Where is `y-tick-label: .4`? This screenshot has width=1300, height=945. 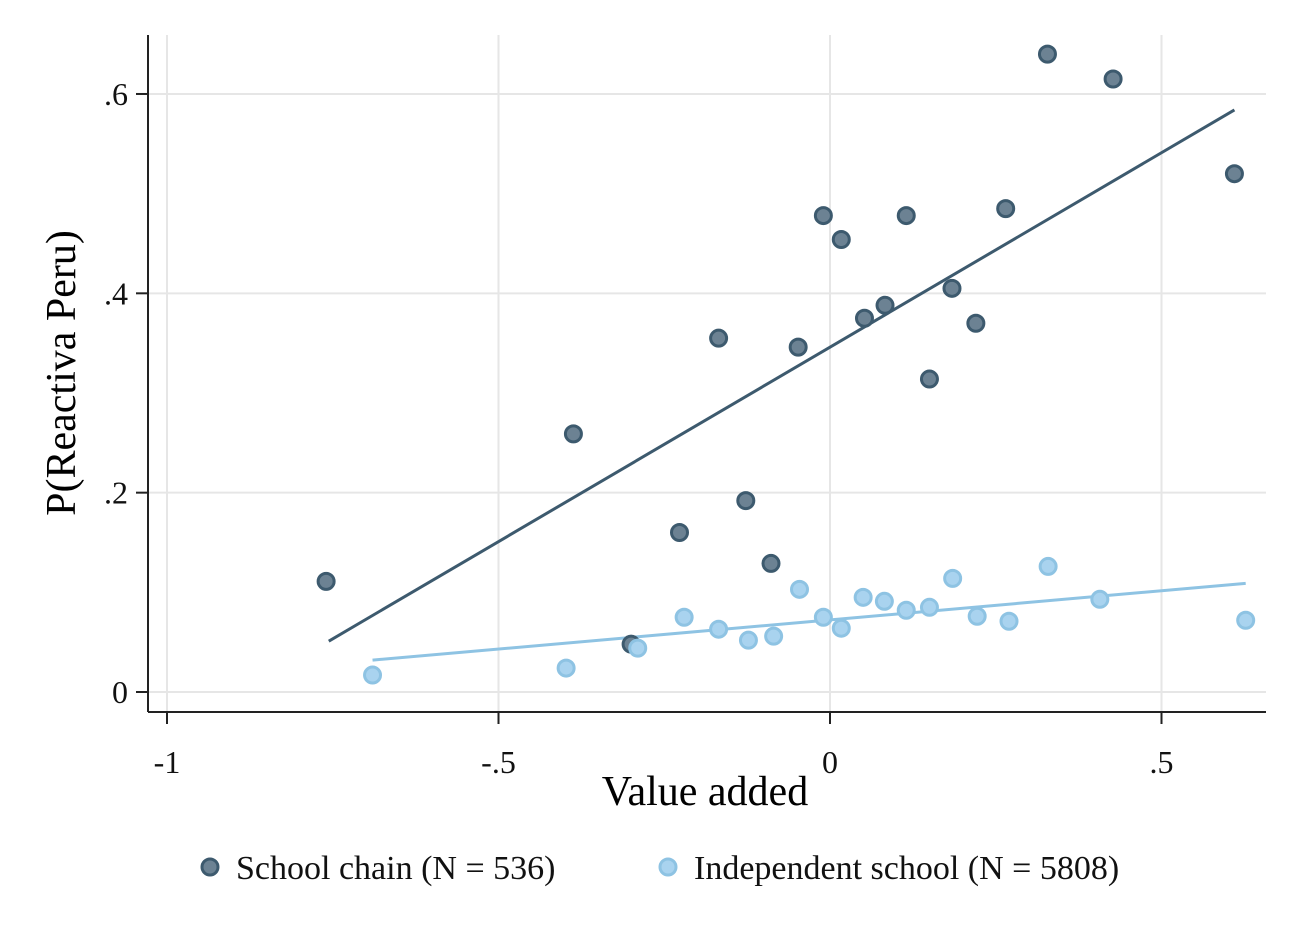 y-tick-label: .4 is located at coordinates (116, 293).